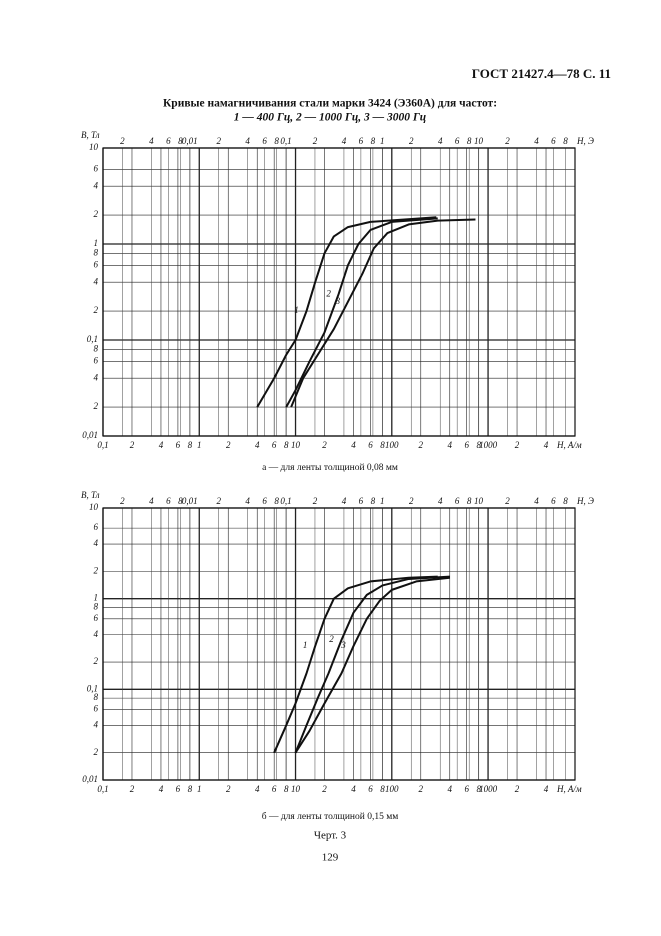 The height and width of the screenshot is (936, 661). I want to click on curve-label: 2, so click(328, 293).